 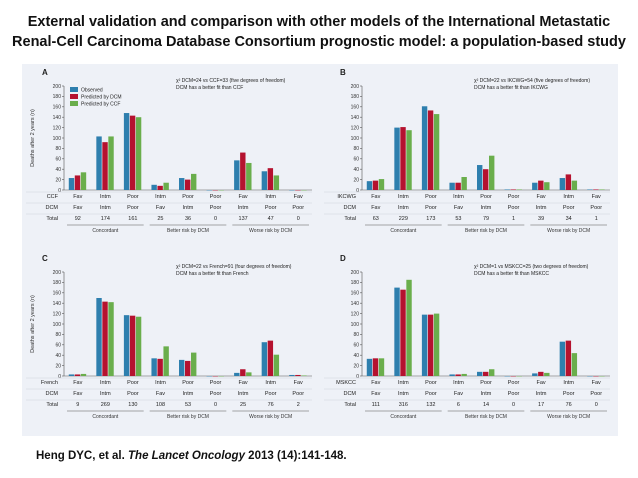 What do you see at coordinates (53, 197) in the screenshot?
I see `row-label: CCF` at bounding box center [53, 197].